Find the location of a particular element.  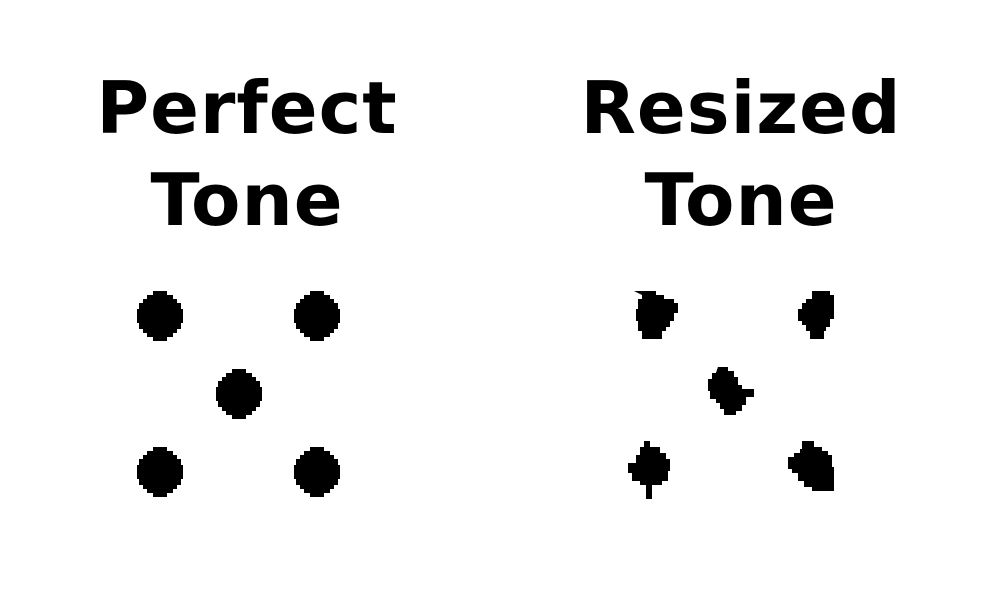

resized-tone-title-line1: Resized is located at coordinates (741, 108).